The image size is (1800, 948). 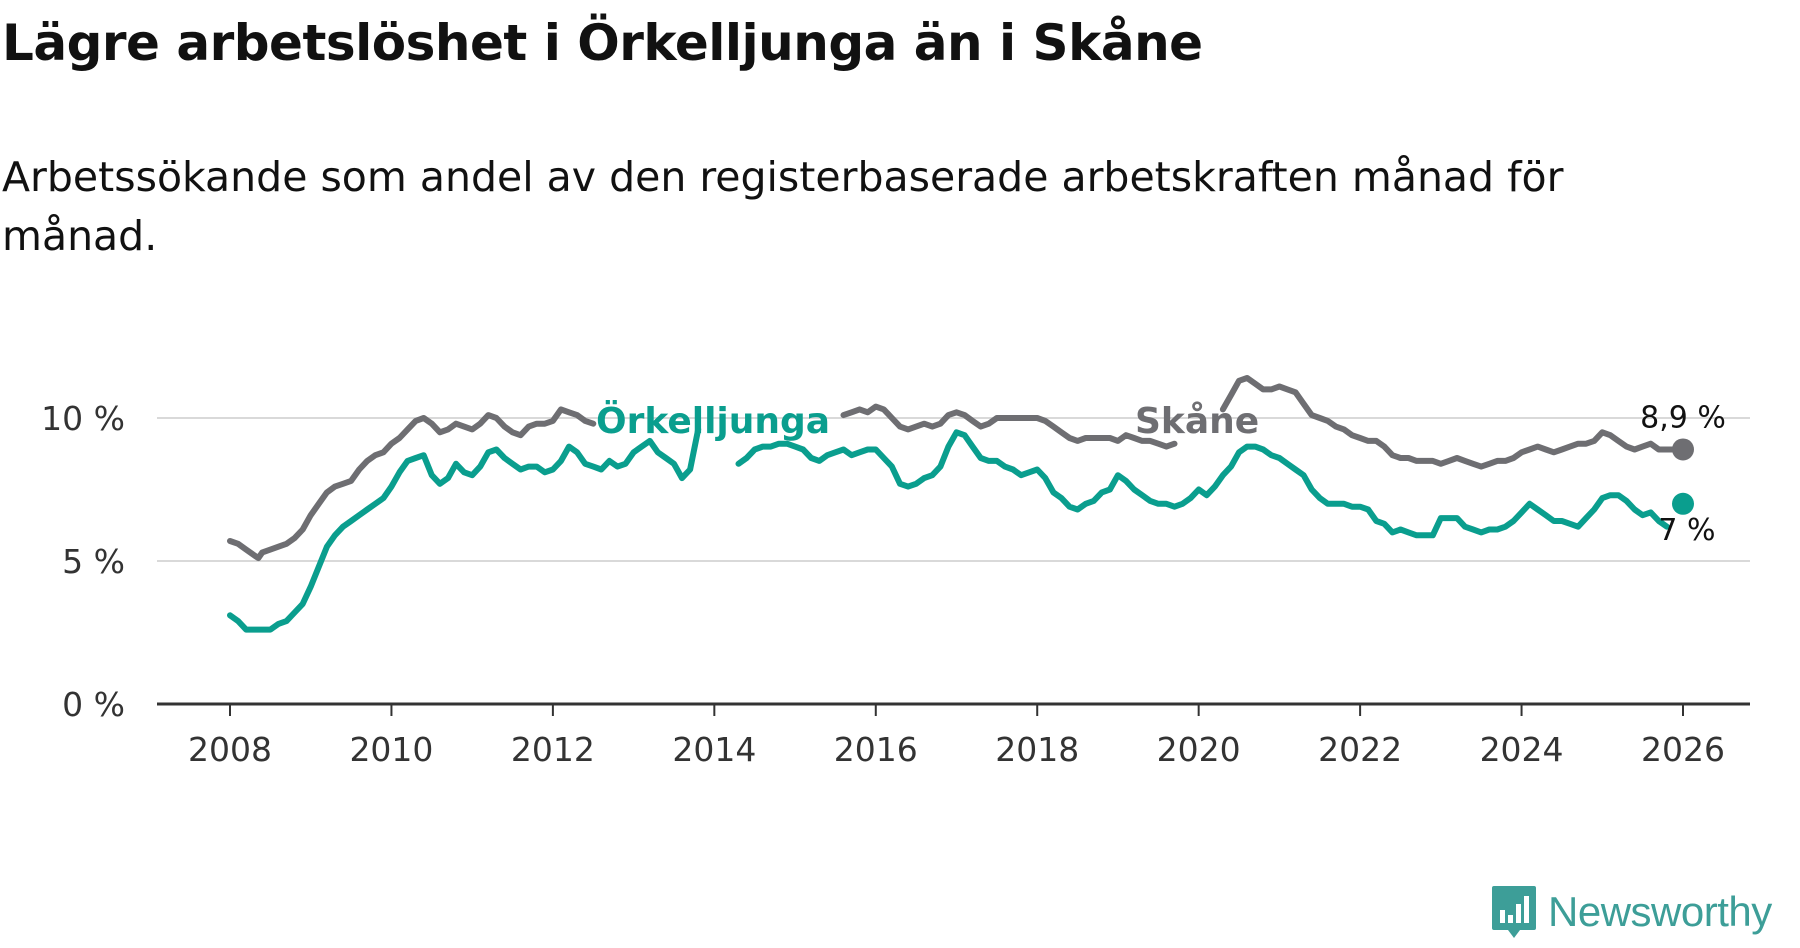 I want to click on end-marker-skane, so click(x=1683, y=449).